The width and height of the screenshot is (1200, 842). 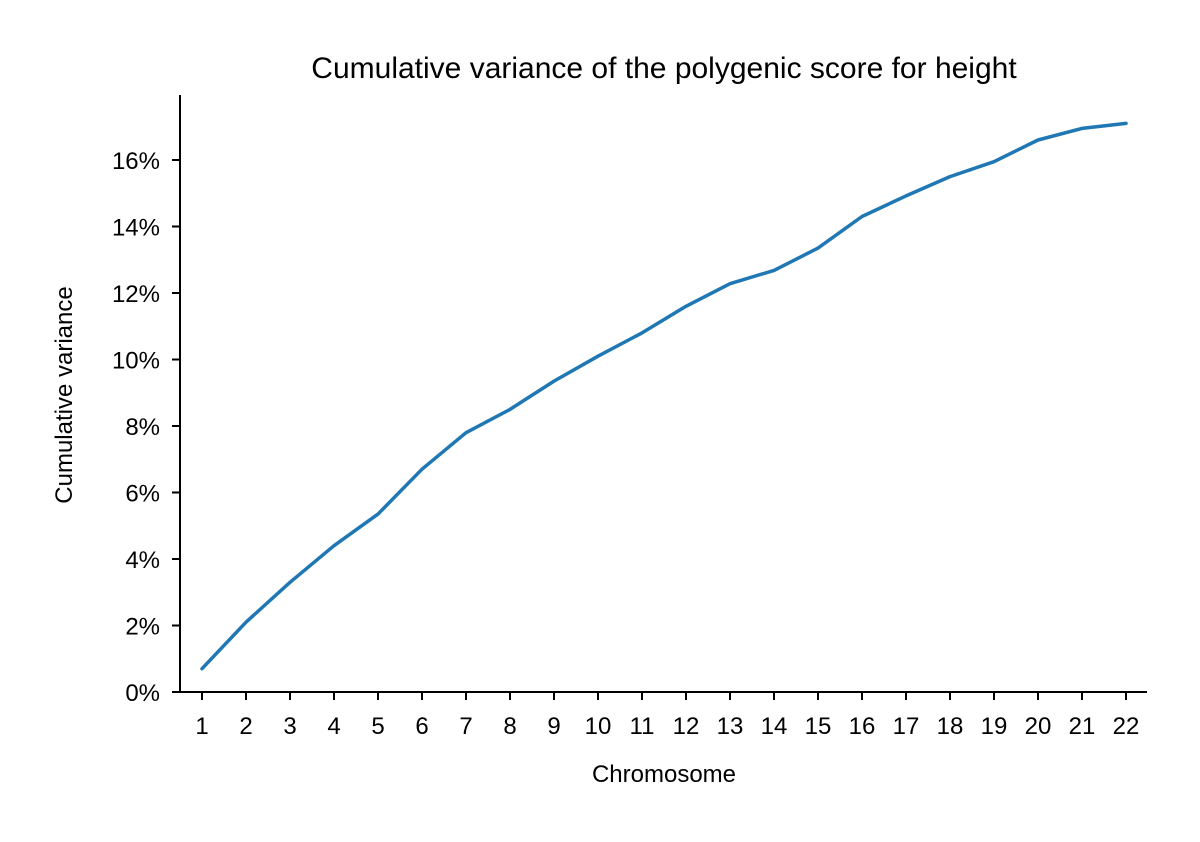 I want to click on x-tick-label: 1, so click(x=201, y=726).